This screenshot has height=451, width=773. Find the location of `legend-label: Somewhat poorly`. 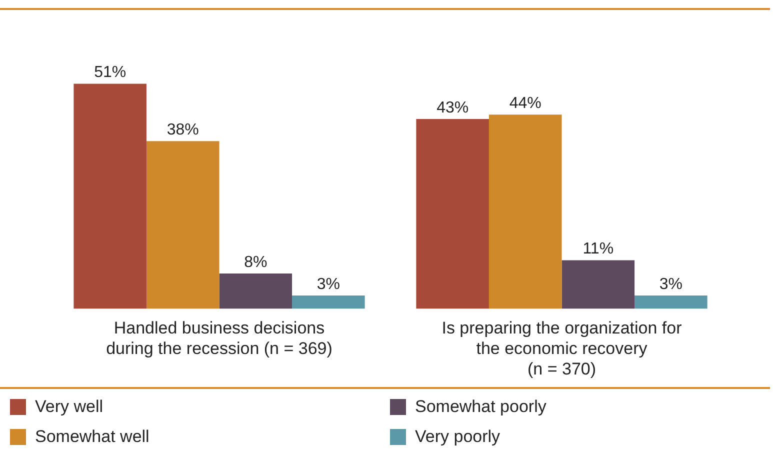

legend-label: Somewhat poorly is located at coordinates (480, 407).